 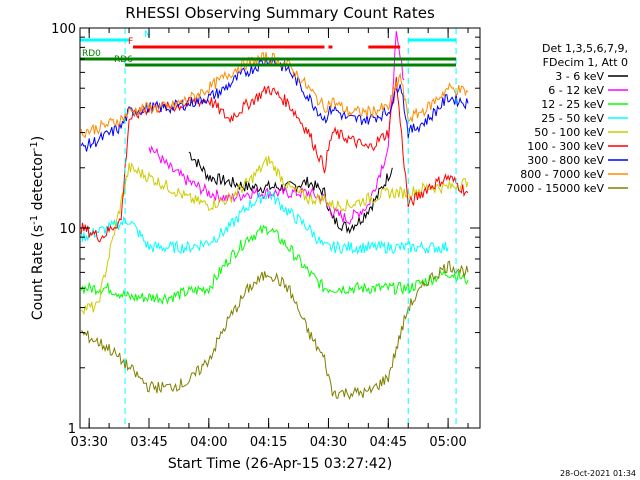 What do you see at coordinates (555, 188) in the screenshot?
I see `legend-label-8: 7000 - 15000 keV` at bounding box center [555, 188].